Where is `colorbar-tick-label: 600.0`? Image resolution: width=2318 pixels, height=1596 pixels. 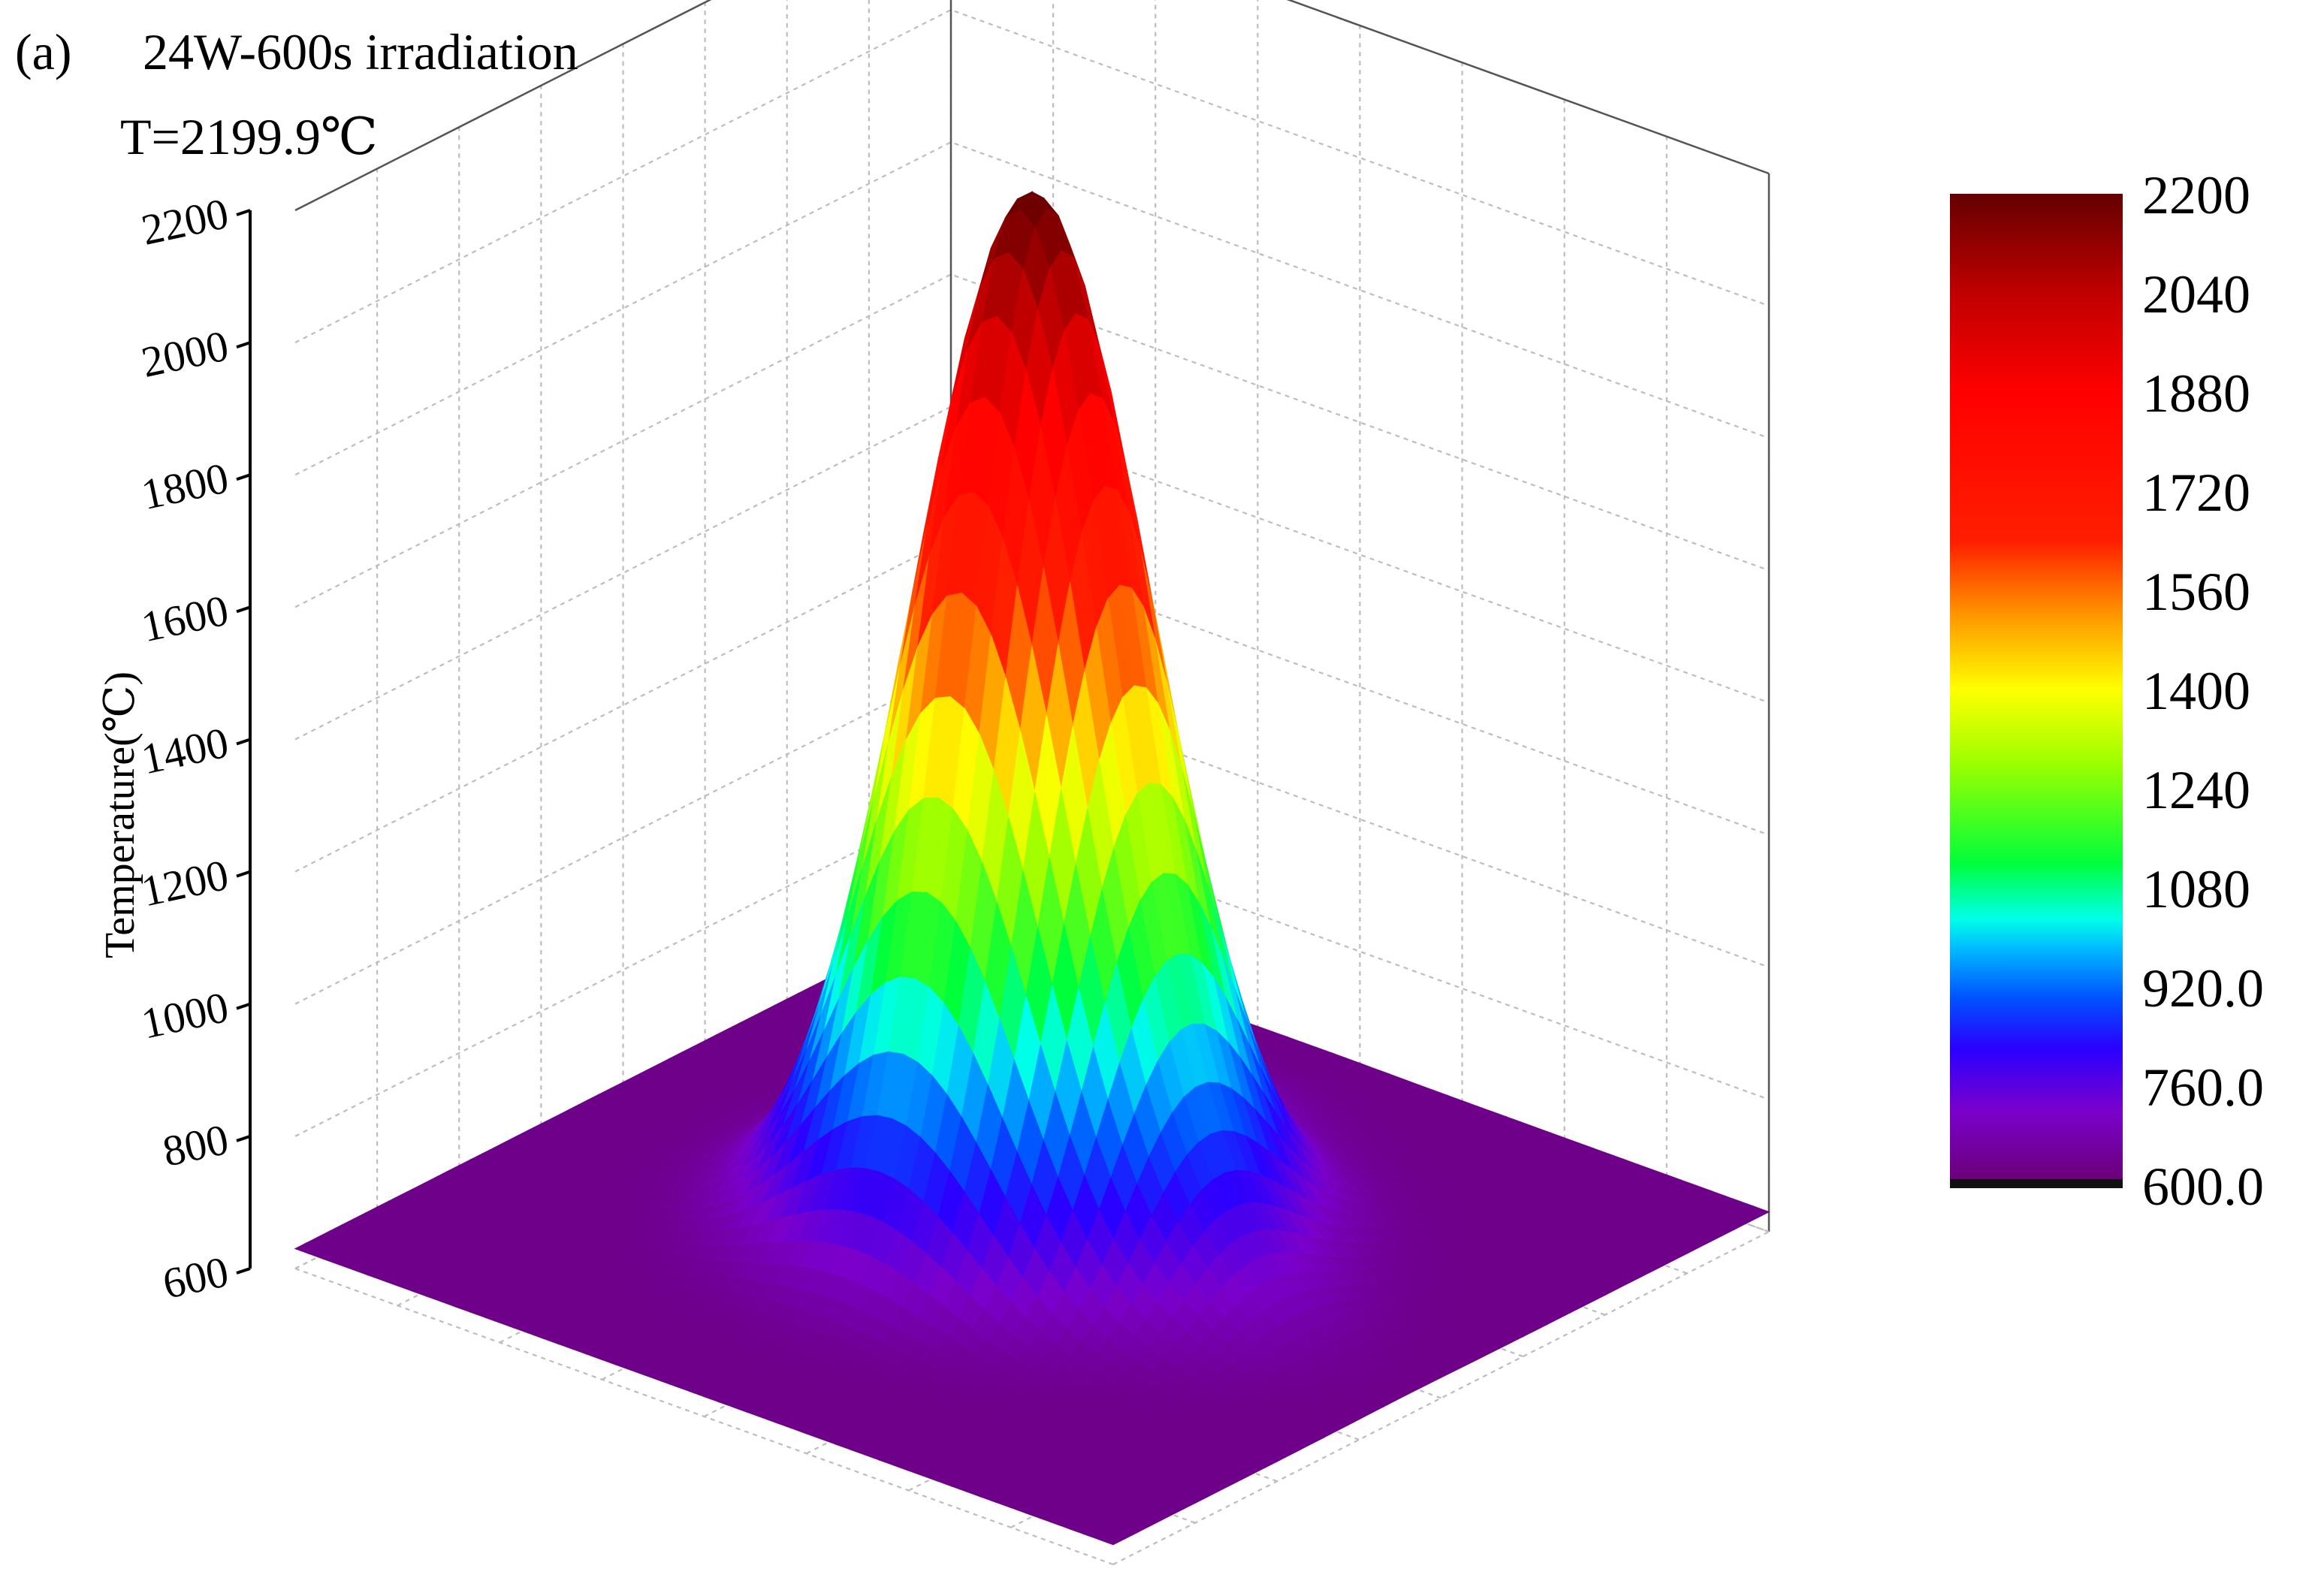 colorbar-tick-label: 600.0 is located at coordinates (2203, 1187).